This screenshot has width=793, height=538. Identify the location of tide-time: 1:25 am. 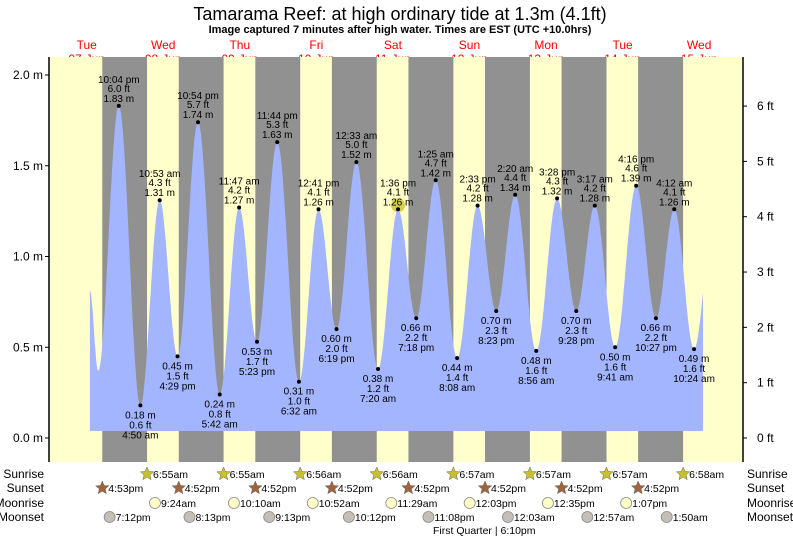
(436, 154).